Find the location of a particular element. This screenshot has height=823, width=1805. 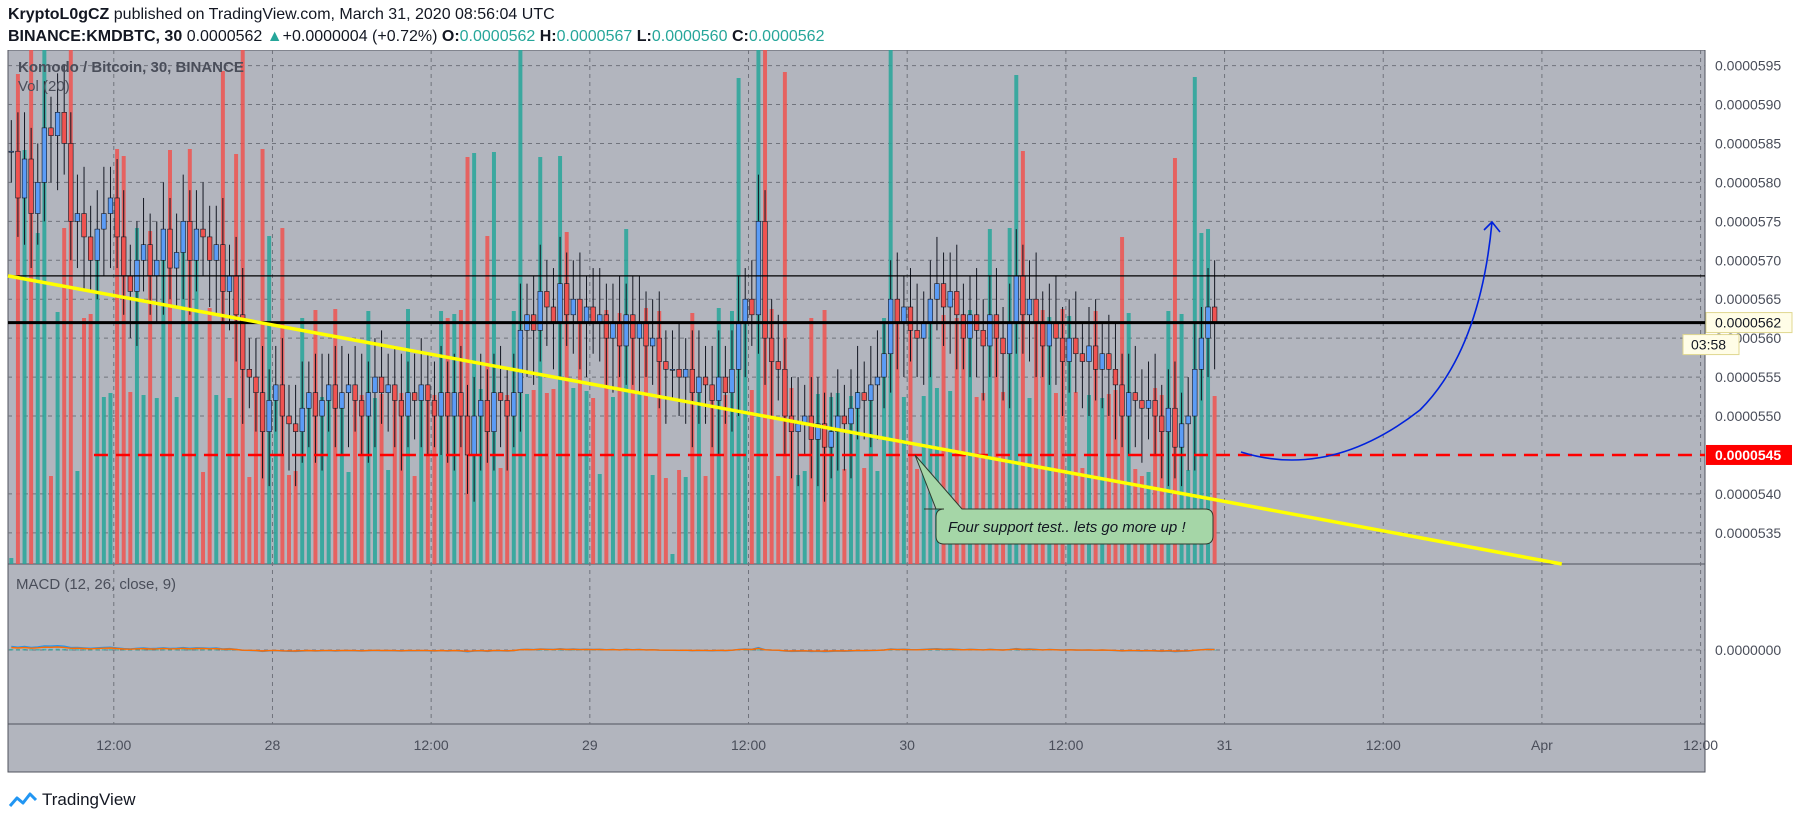

author-name: KryptoL0gCZ is located at coordinates (59, 14).